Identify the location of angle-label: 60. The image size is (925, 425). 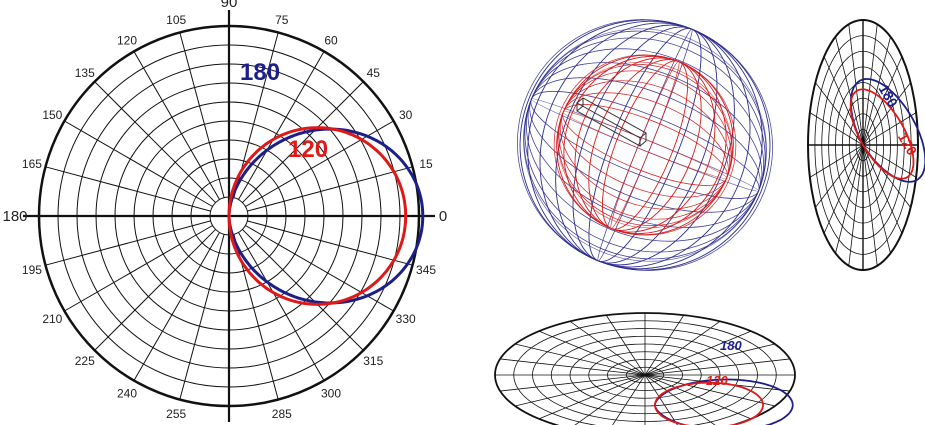
(331, 40).